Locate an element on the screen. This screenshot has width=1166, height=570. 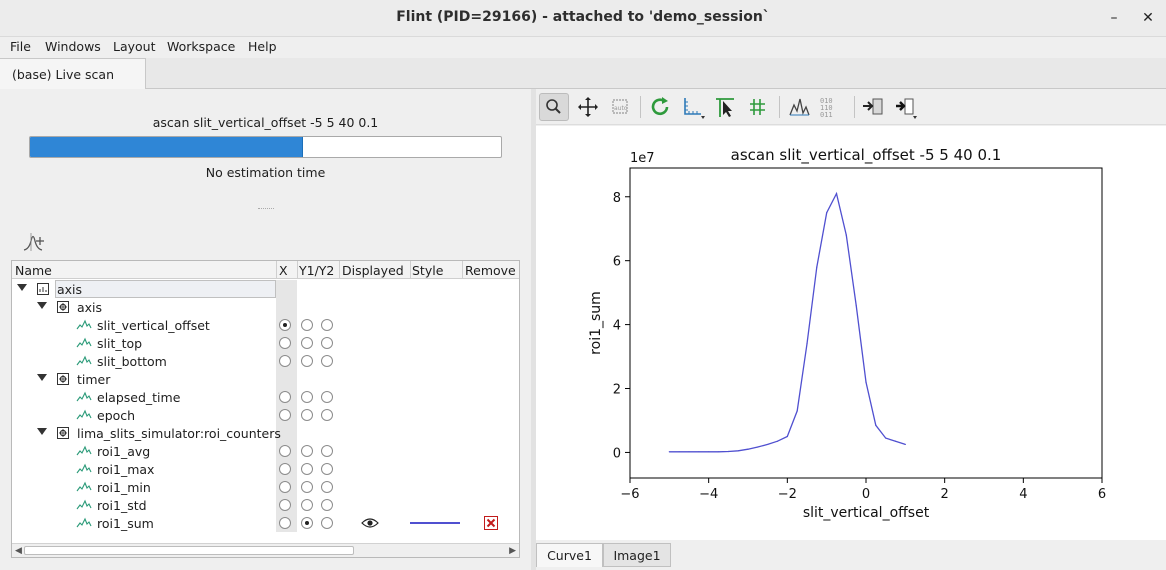
zoom-mode-button is located at coordinates (554, 107).